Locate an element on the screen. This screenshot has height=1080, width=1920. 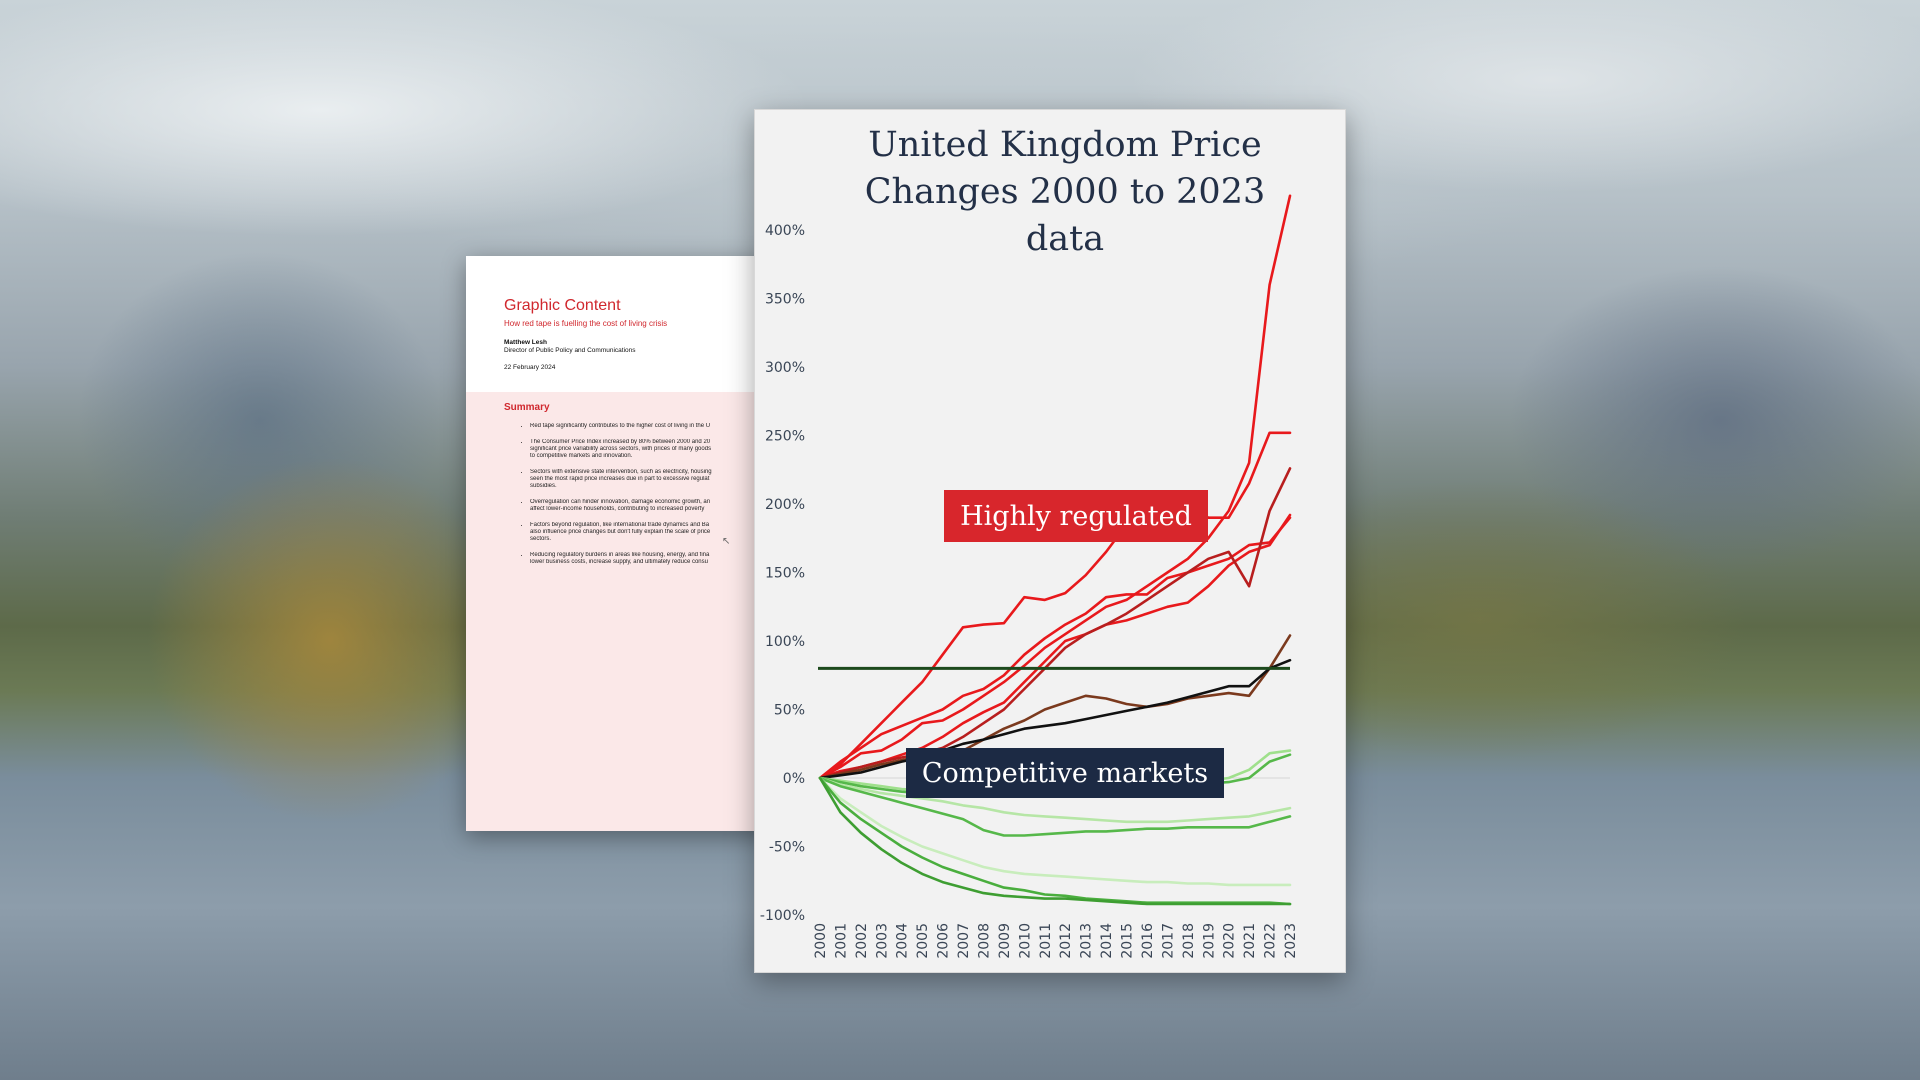
summary-heading: Summary is located at coordinates (527, 407).